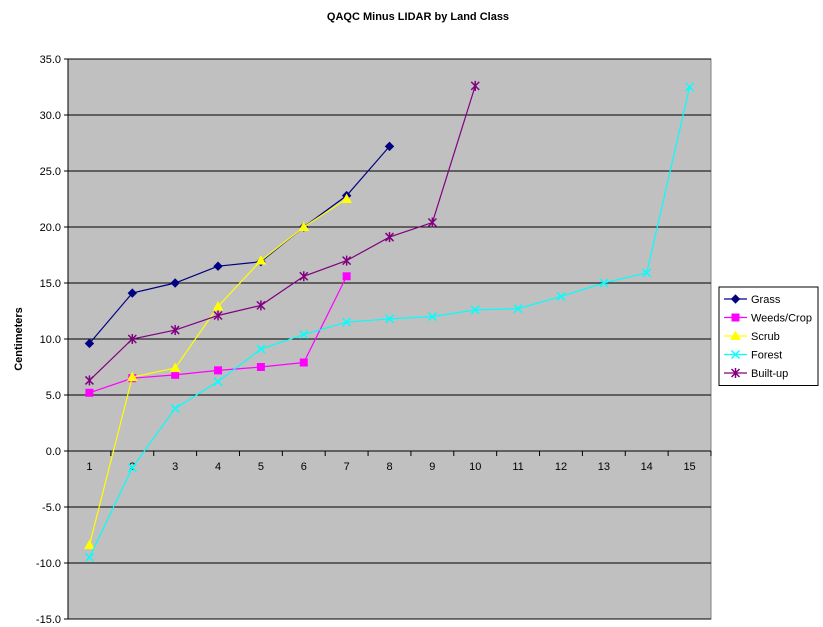 This screenshot has height=627, width=823. I want to click on x-tick-label: 4, so click(218, 467).